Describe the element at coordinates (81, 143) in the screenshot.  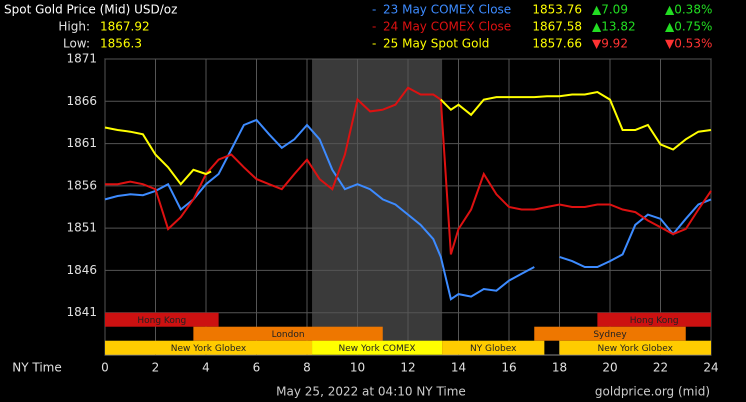
I see `y-tick-label: 1861` at that location.